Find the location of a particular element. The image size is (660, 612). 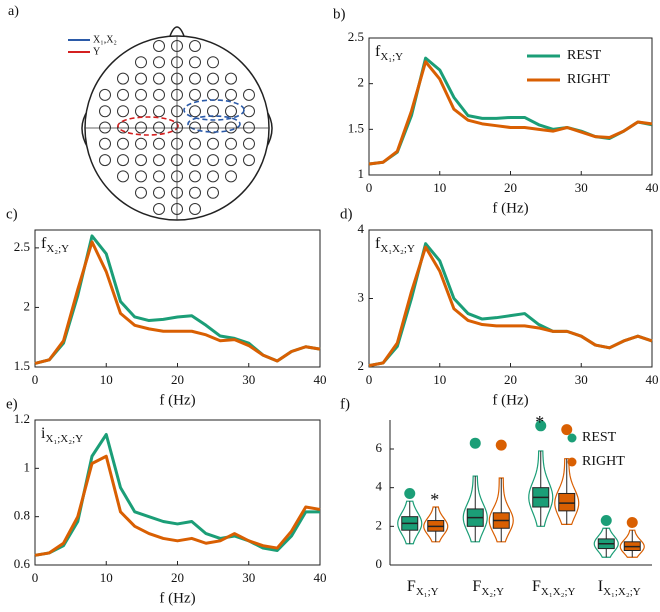

annotation: fX₂;Y is located at coordinates (55, 245).